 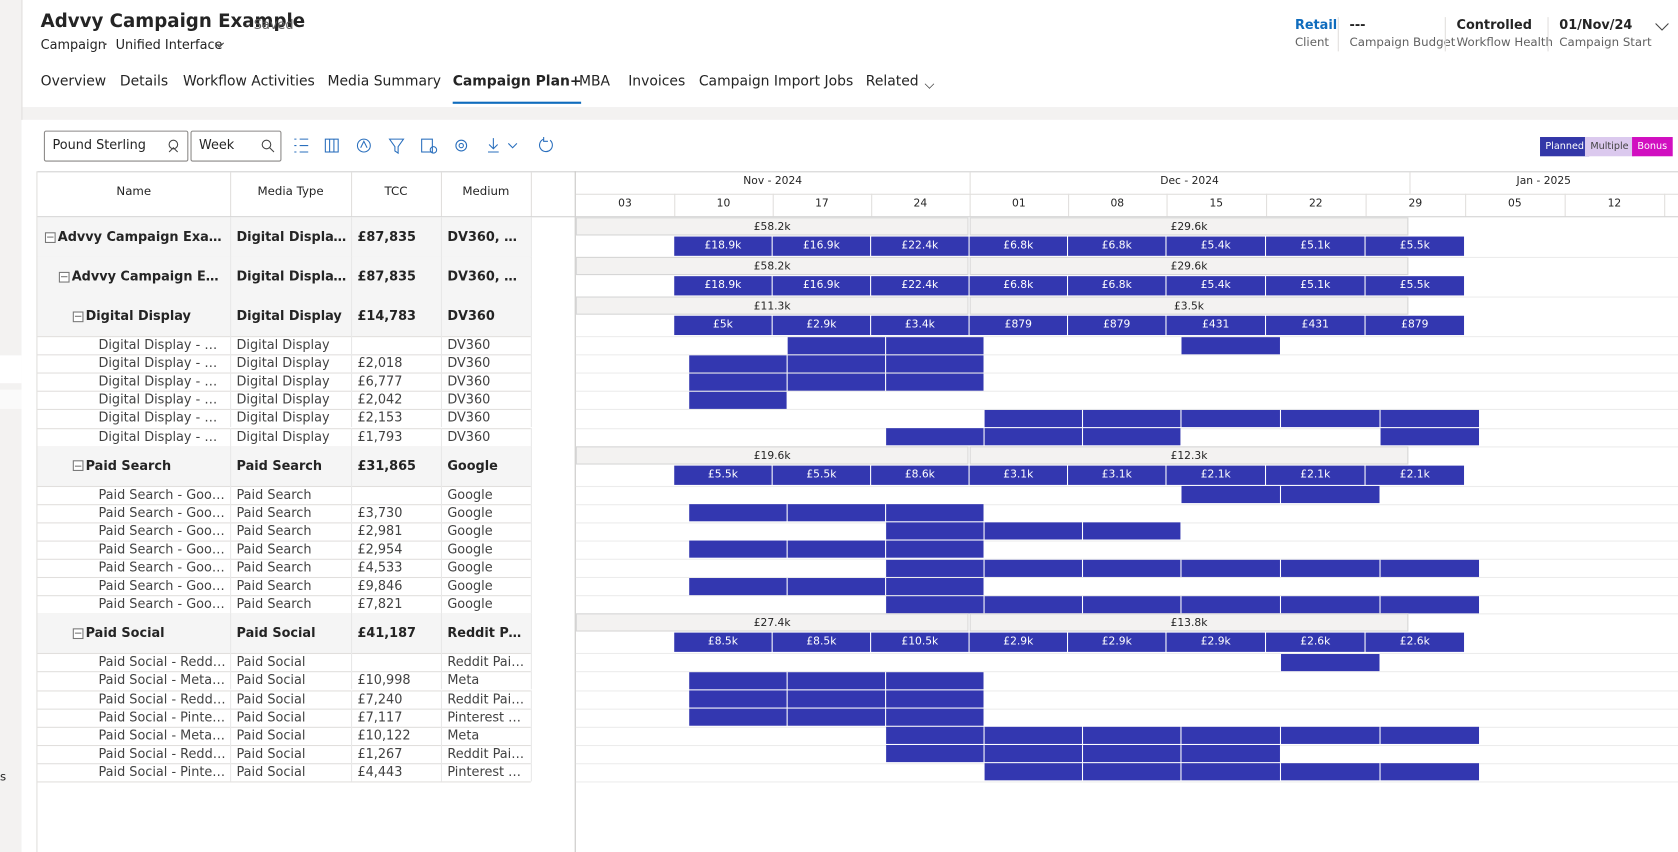 I want to click on splitter, so click(x=575, y=511).